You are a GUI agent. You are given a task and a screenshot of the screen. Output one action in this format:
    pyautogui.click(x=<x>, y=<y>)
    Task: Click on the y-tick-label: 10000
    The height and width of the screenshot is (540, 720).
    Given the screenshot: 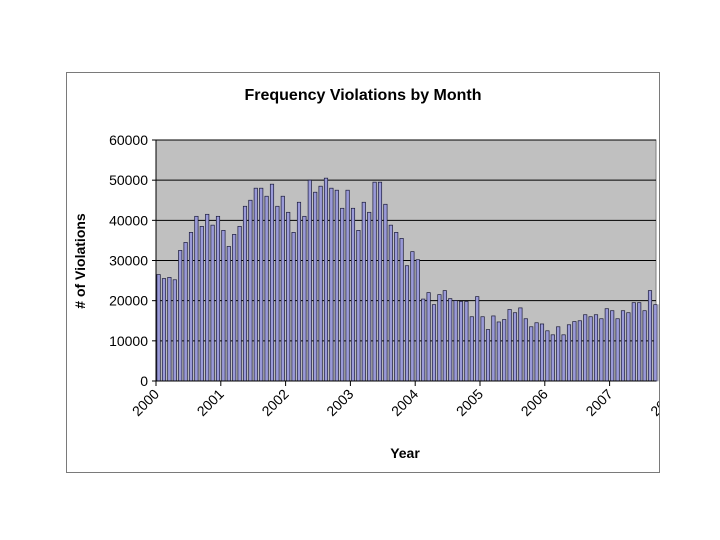 What is the action you would take?
    pyautogui.click(x=128, y=341)
    